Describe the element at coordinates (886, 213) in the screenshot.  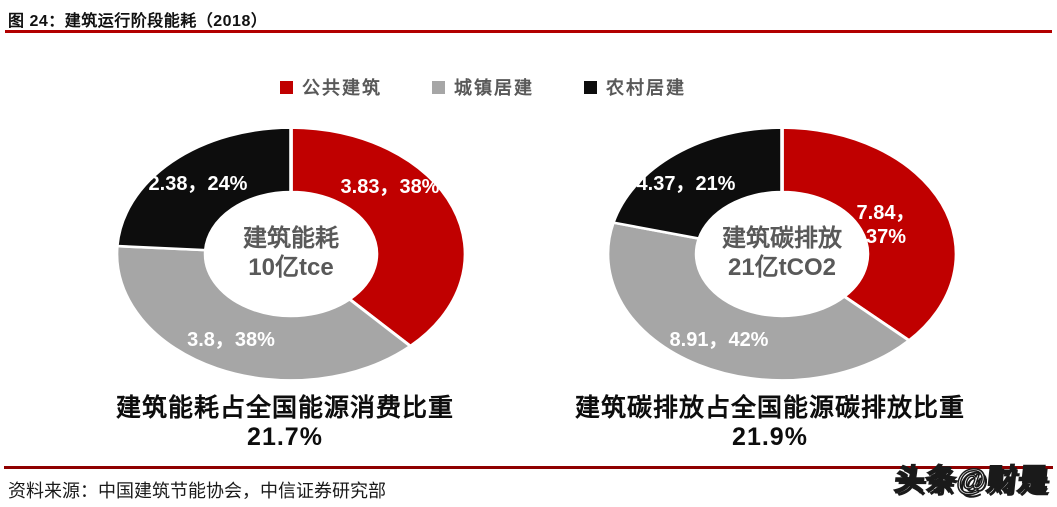
I see `carbon-public-line1: 7.84，` at that location.